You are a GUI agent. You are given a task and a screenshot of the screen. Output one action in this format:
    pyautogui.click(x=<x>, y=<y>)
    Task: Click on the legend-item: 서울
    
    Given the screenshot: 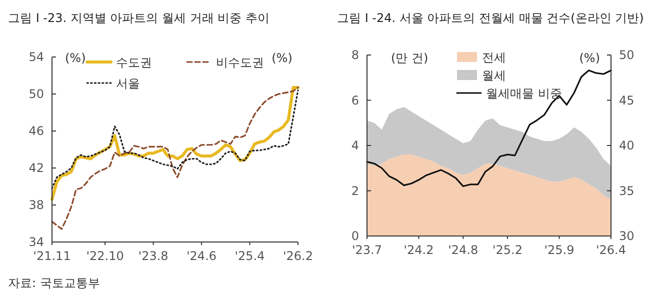 What is the action you would take?
    pyautogui.click(x=113, y=83)
    